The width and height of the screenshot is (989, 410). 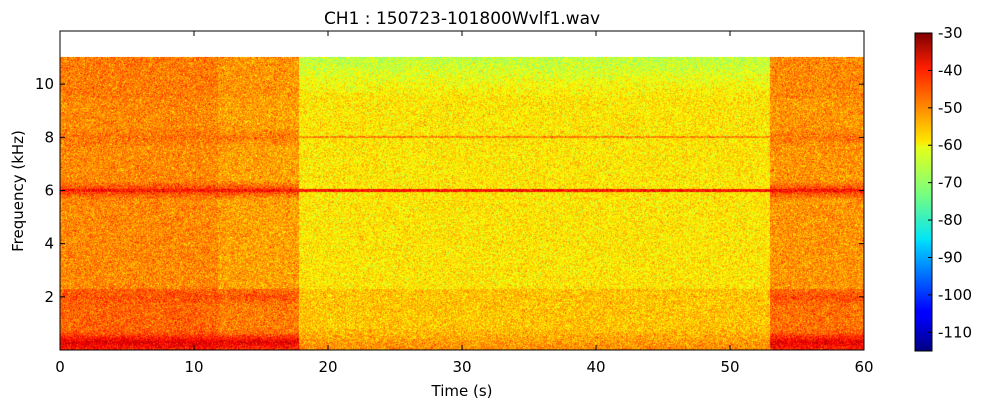 I want to click on colorbar-ticks: -30 -40 -50 -60 -70 -80 -90 -100 -110, so click(x=950, y=182).